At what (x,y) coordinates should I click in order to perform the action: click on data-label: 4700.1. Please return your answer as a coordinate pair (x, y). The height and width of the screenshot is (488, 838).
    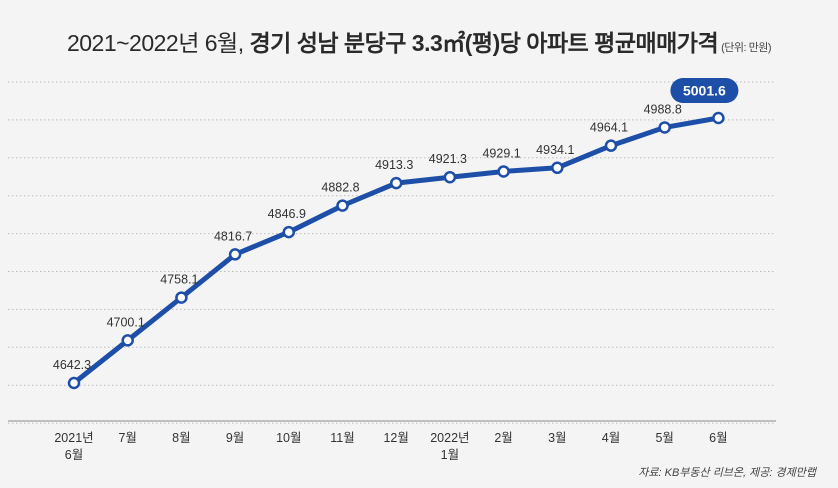
    Looking at the image, I should click on (126, 322).